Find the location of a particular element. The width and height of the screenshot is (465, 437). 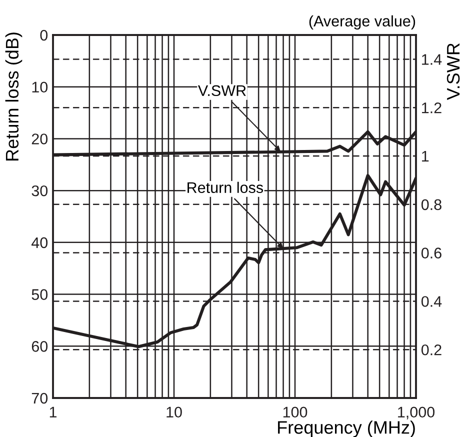

y2-tick-label: 0.8 is located at coordinates (431, 204).